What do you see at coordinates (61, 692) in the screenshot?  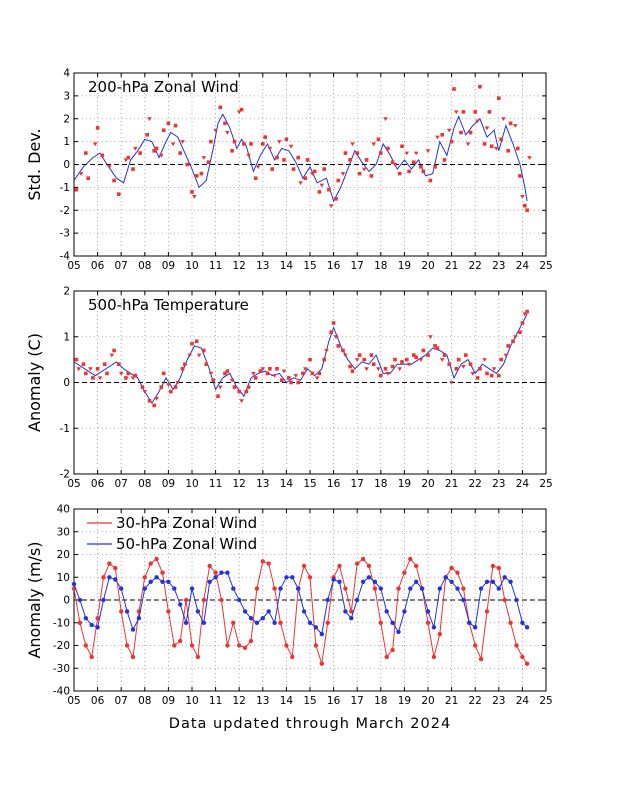 I see `y-tick-label: -40` at bounding box center [61, 692].